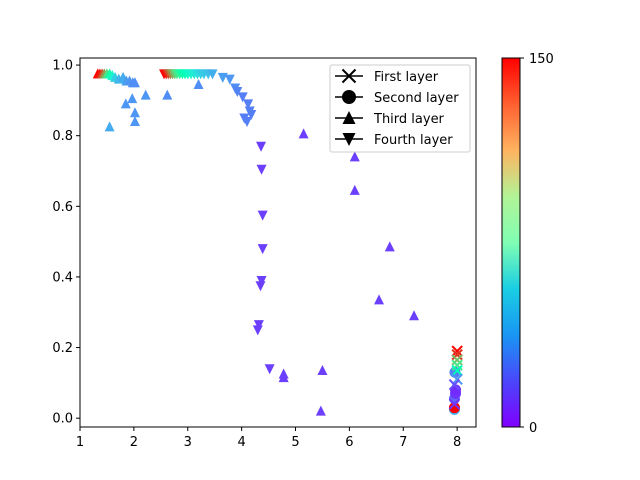  I want to click on legend-marker-fourth-layer, so click(349, 139).